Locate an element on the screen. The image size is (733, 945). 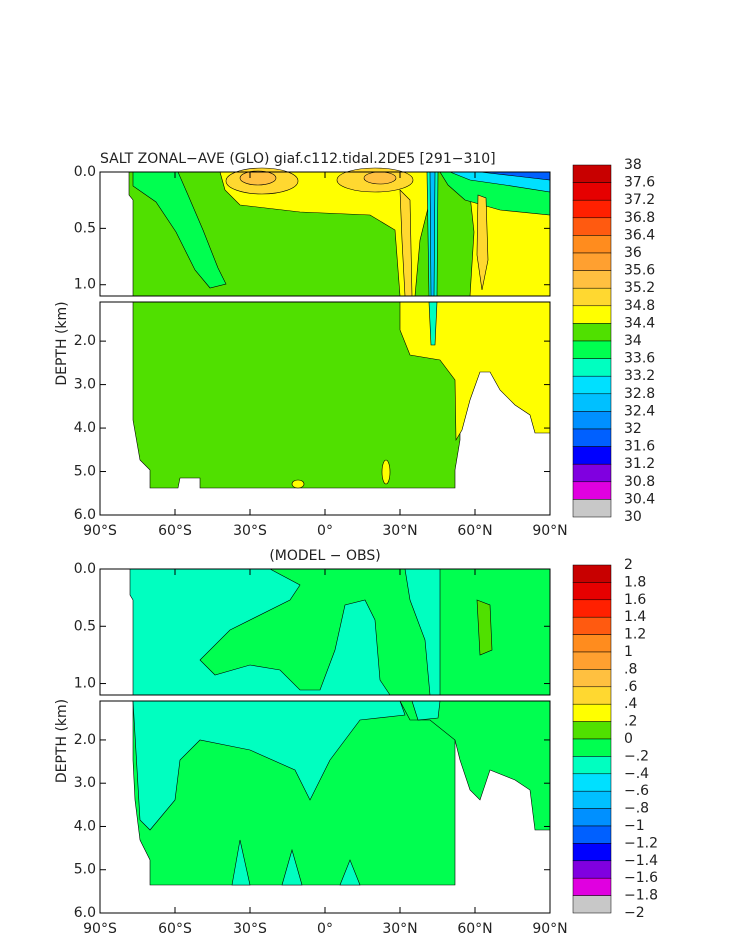
y-tick-label: 1.0 is located at coordinates (85, 684).